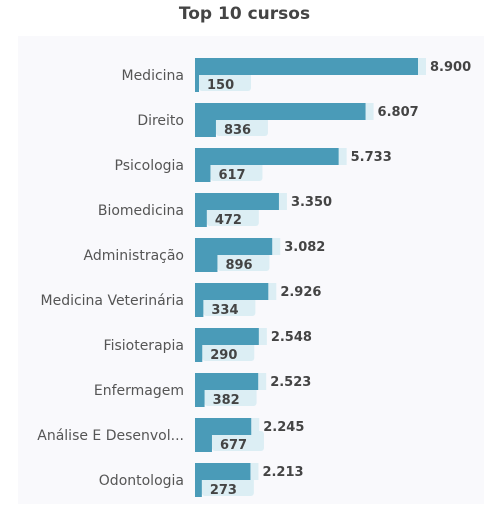 This screenshot has width=489, height=509. What do you see at coordinates (144, 346) in the screenshot?
I see `category-label: Fisioterapia` at bounding box center [144, 346].